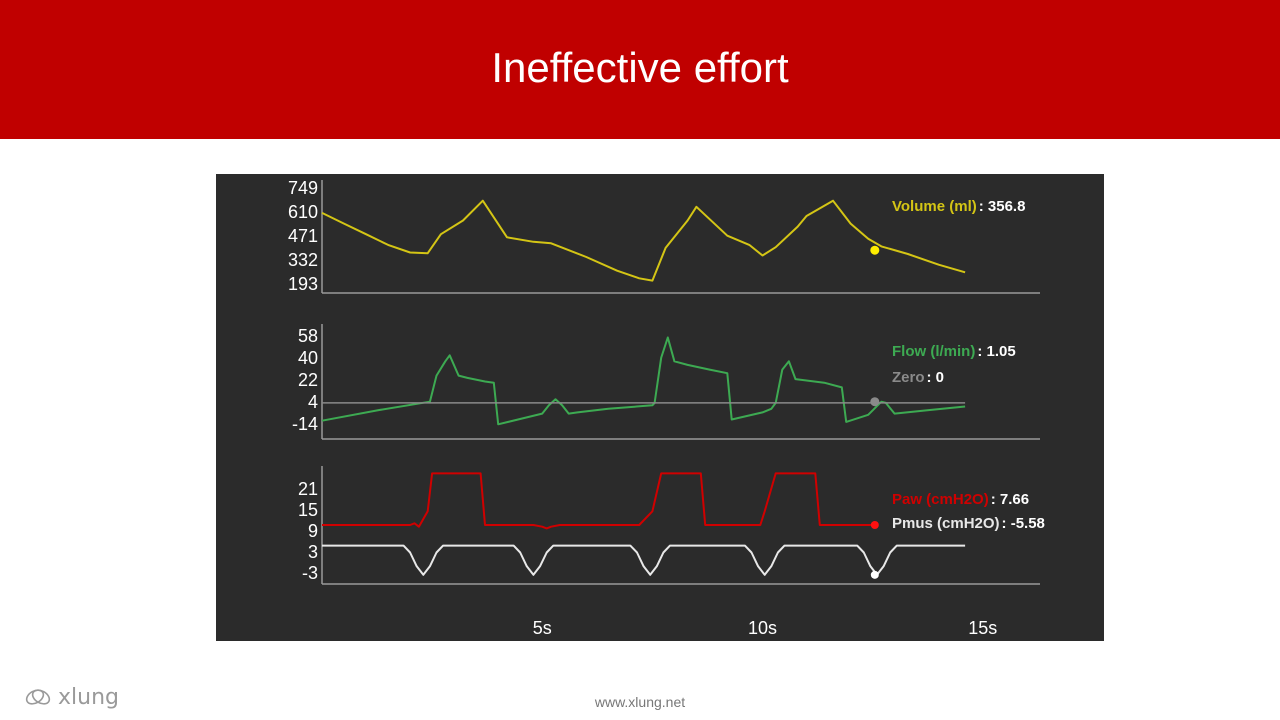 The height and width of the screenshot is (720, 1280). What do you see at coordinates (762, 628) in the screenshot?
I see `time-tick-label: 10s` at bounding box center [762, 628].